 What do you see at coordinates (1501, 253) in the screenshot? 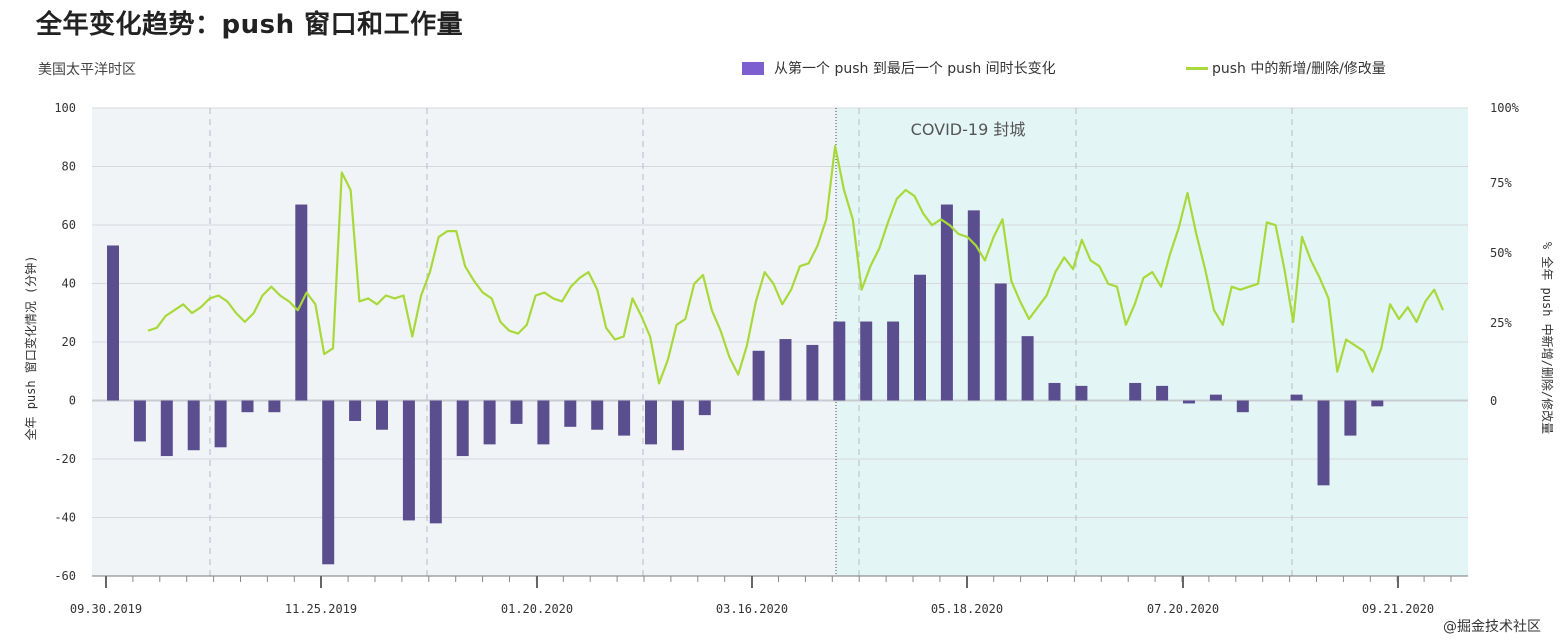
I see `right-tick-label: 50%` at bounding box center [1501, 253].